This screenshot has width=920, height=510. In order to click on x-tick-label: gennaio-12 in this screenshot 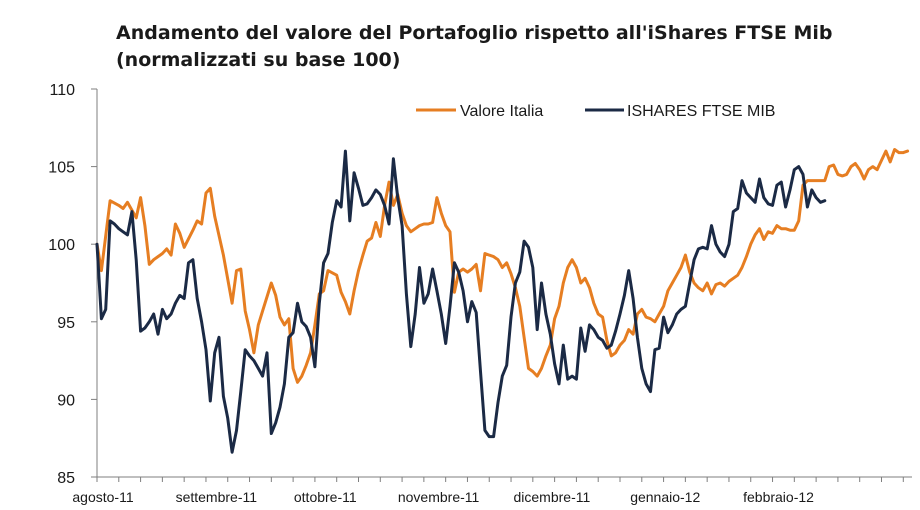, I will do `click(665, 497)`.